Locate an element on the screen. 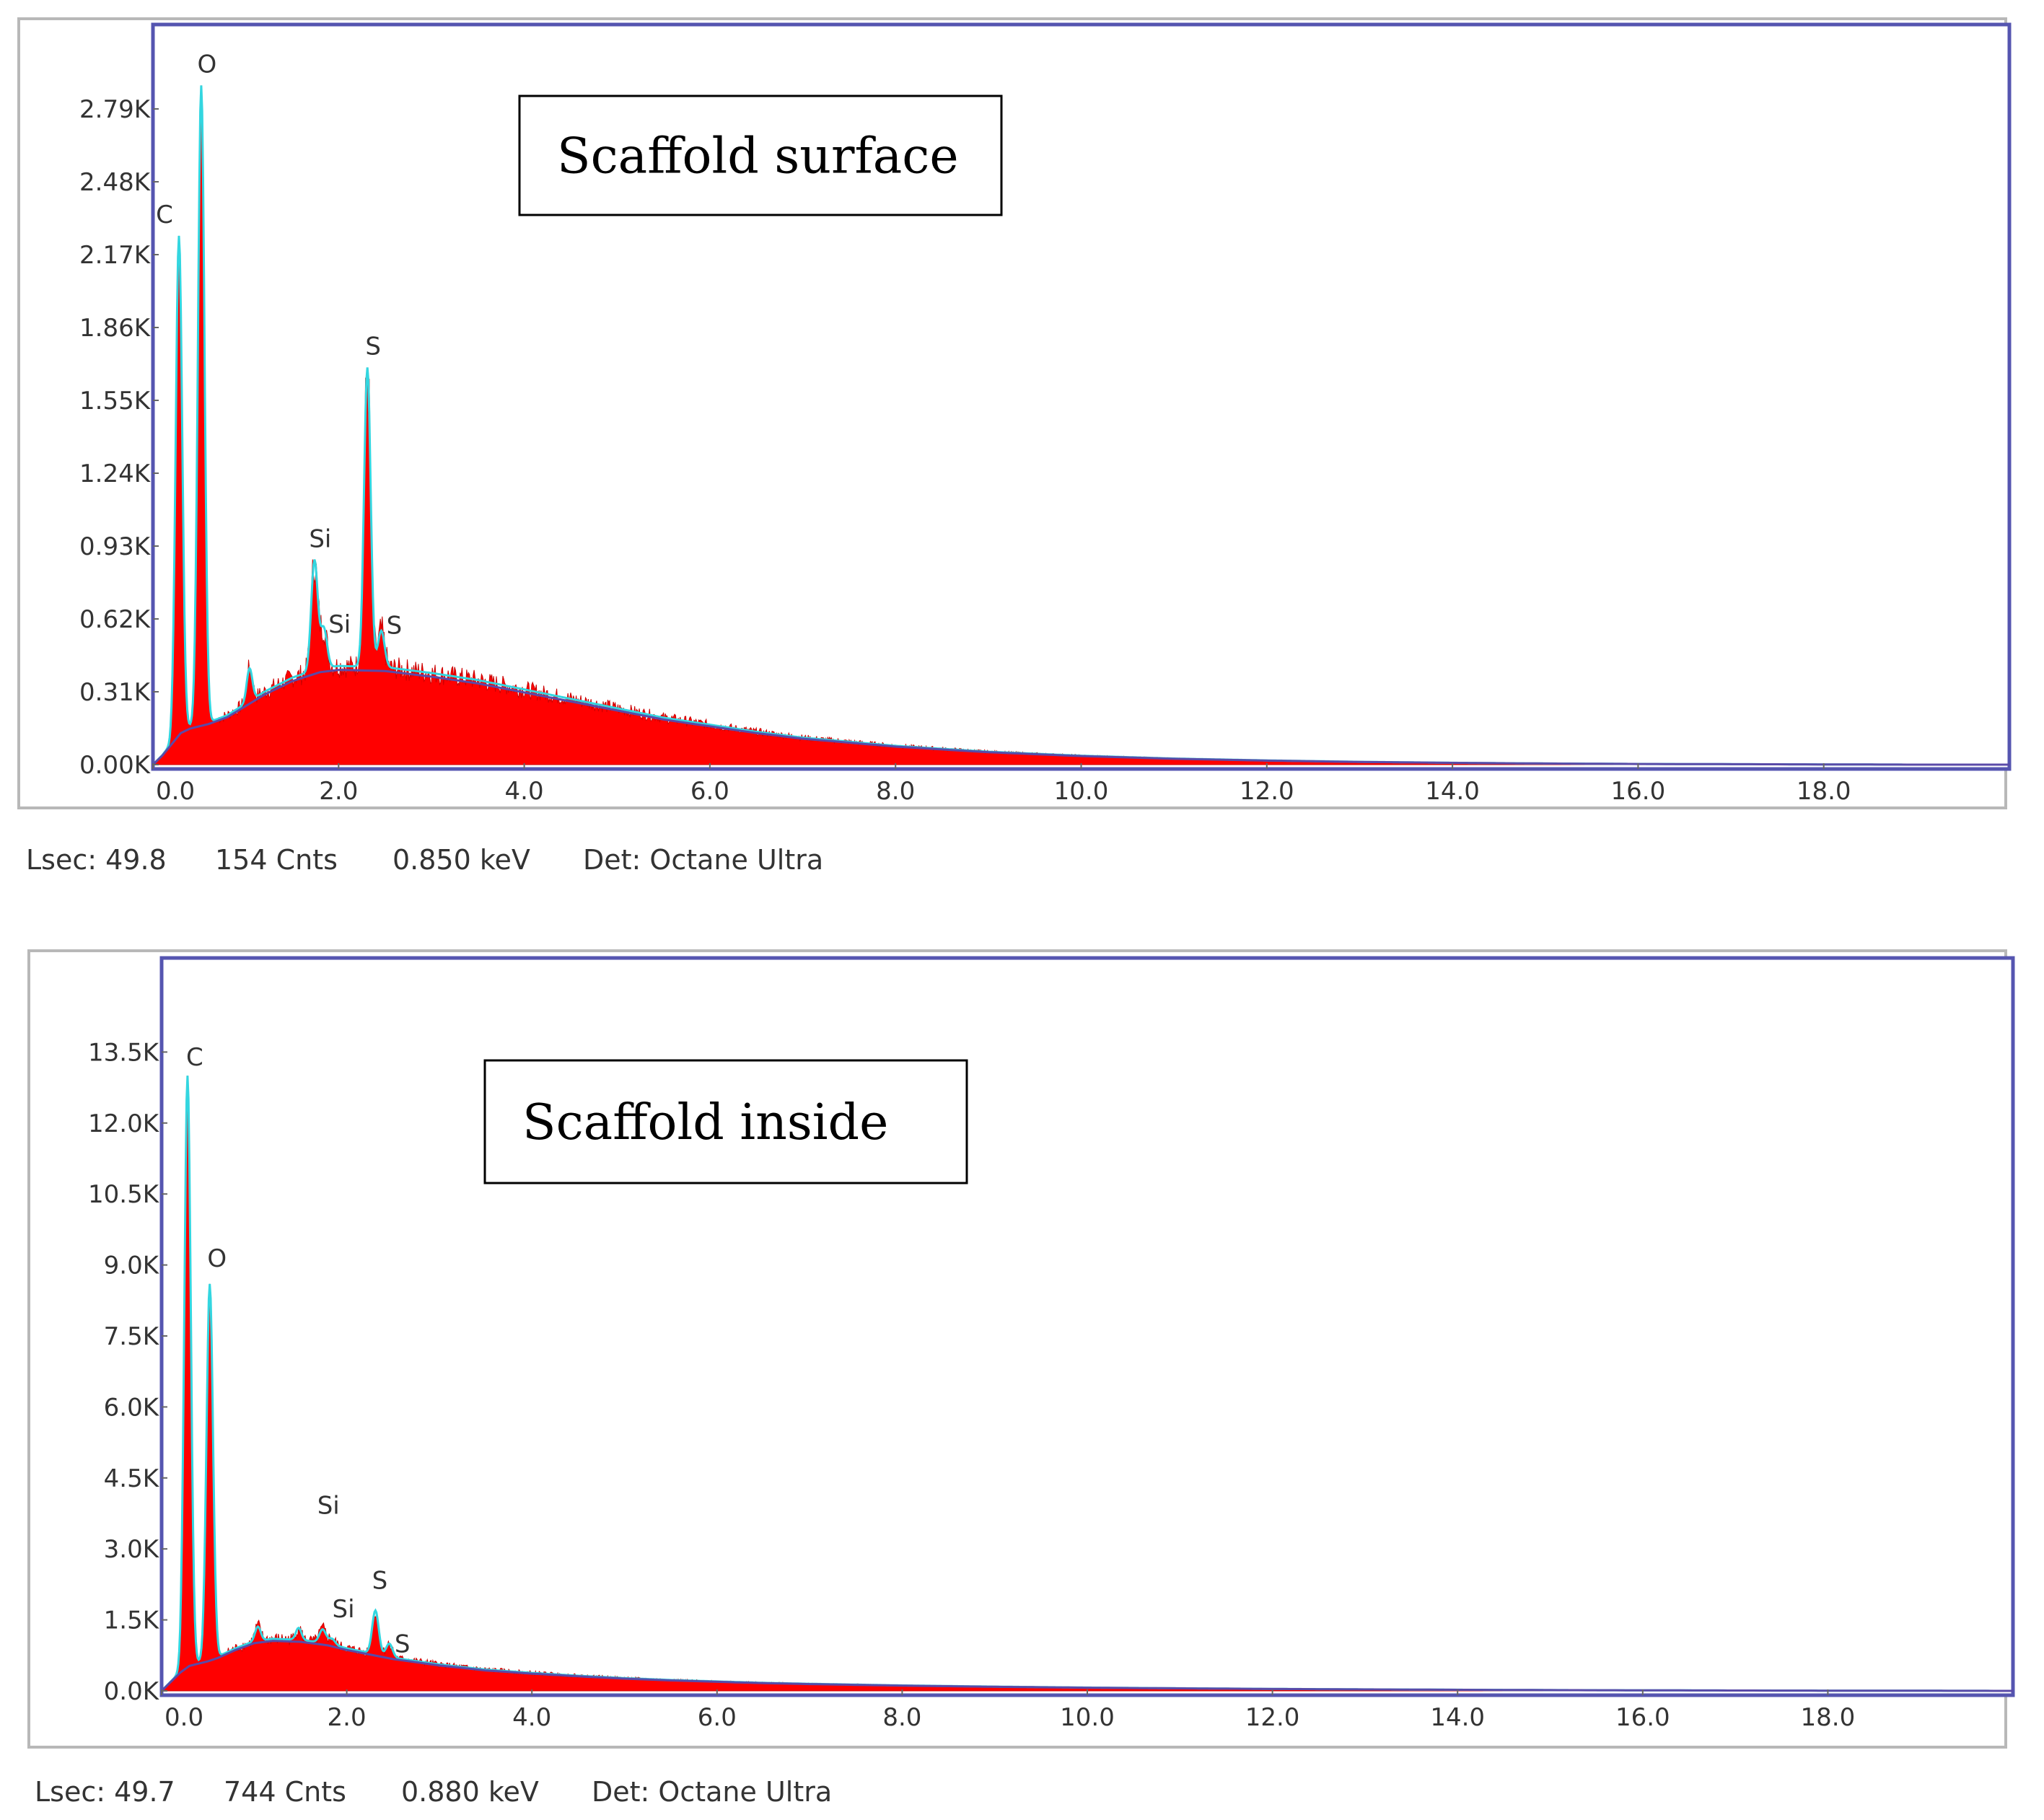 Image resolution: width=2044 pixels, height=1820 pixels. status-energy: 0.850 keV is located at coordinates (461, 860).